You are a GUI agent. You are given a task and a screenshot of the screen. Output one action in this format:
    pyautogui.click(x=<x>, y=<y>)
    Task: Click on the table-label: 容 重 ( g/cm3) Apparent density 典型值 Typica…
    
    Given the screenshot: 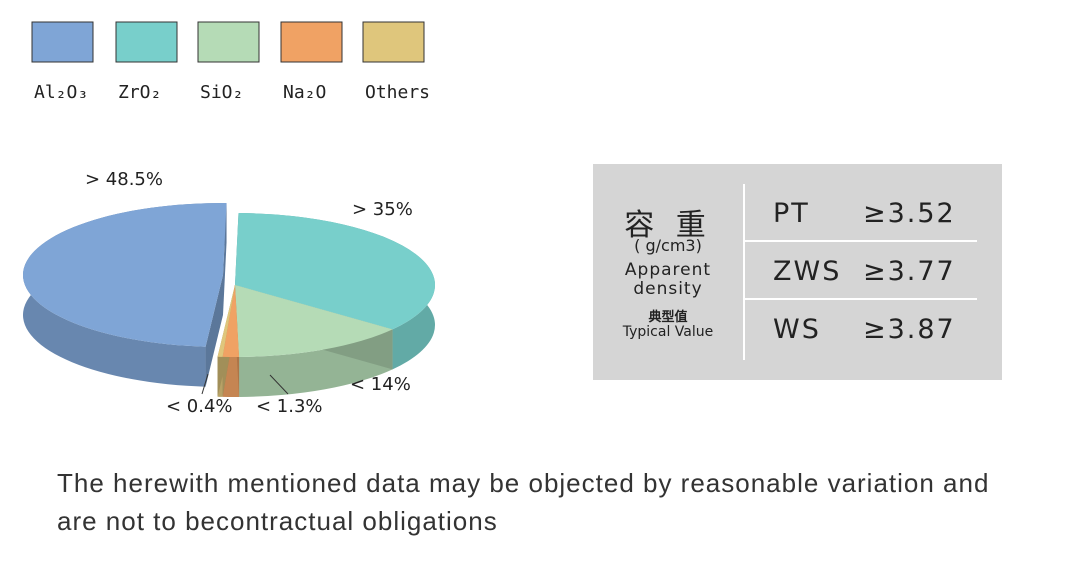 What is the action you would take?
    pyautogui.click(x=668, y=272)
    